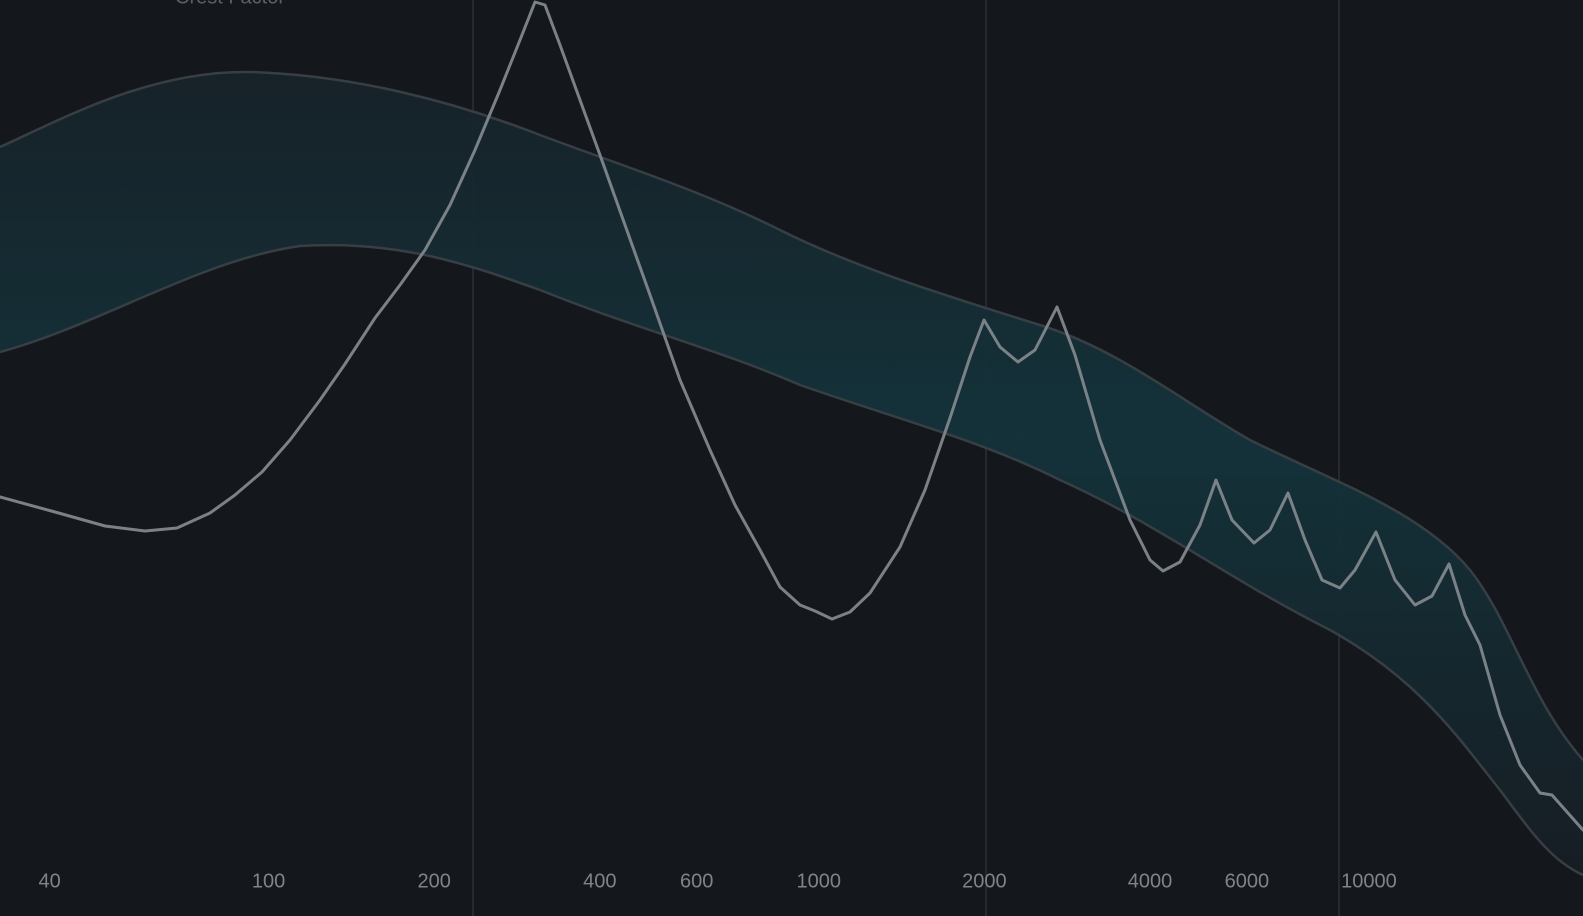  I want to click on x-tick-label: 6000, so click(1247, 881).